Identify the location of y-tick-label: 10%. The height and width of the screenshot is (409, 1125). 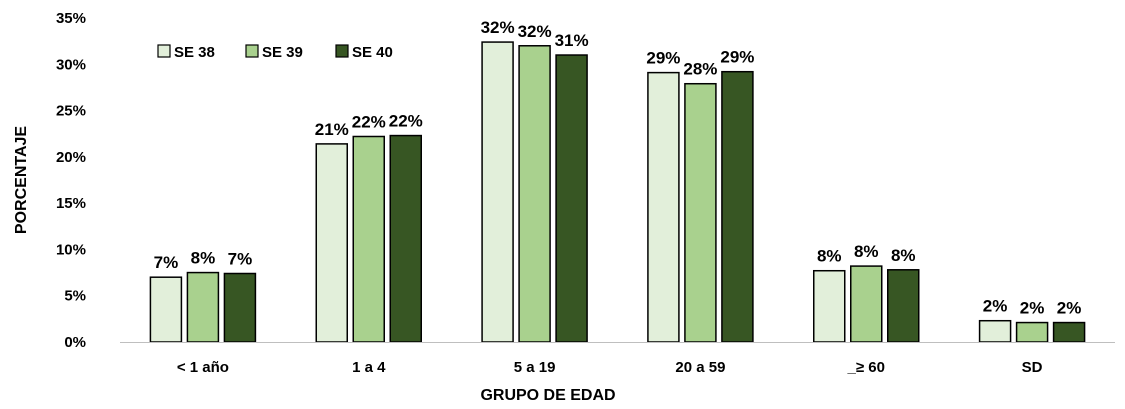
(71, 249).